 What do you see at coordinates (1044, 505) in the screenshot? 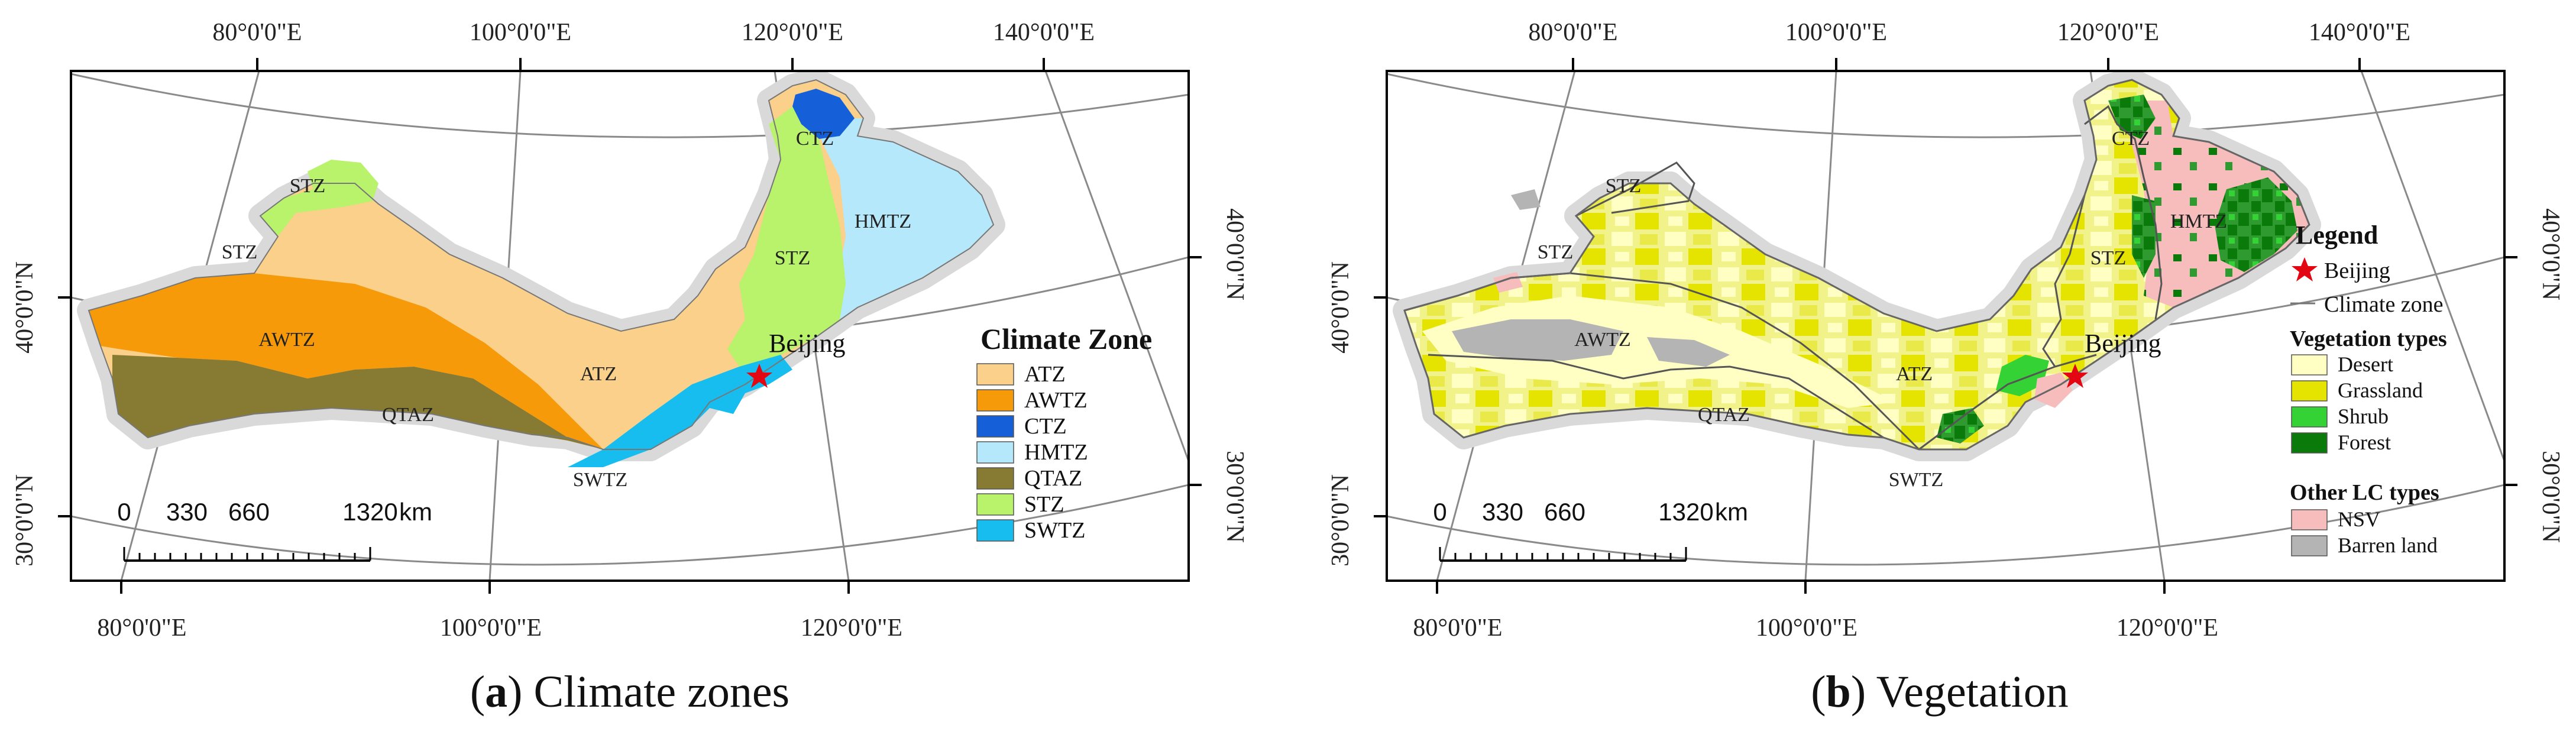
I see `legend-label: STZ` at bounding box center [1044, 505].